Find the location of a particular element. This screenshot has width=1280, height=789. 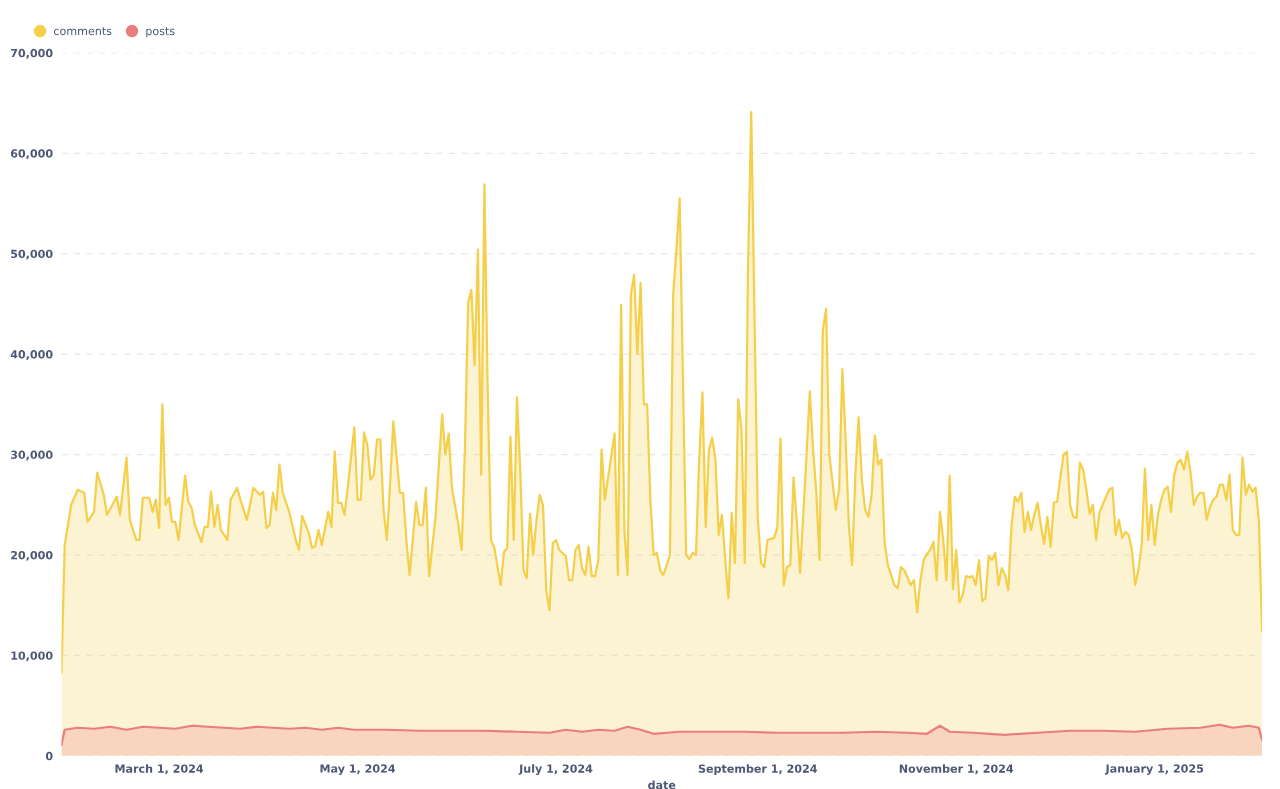

y-tick-label: 70,000 is located at coordinates (31, 53).